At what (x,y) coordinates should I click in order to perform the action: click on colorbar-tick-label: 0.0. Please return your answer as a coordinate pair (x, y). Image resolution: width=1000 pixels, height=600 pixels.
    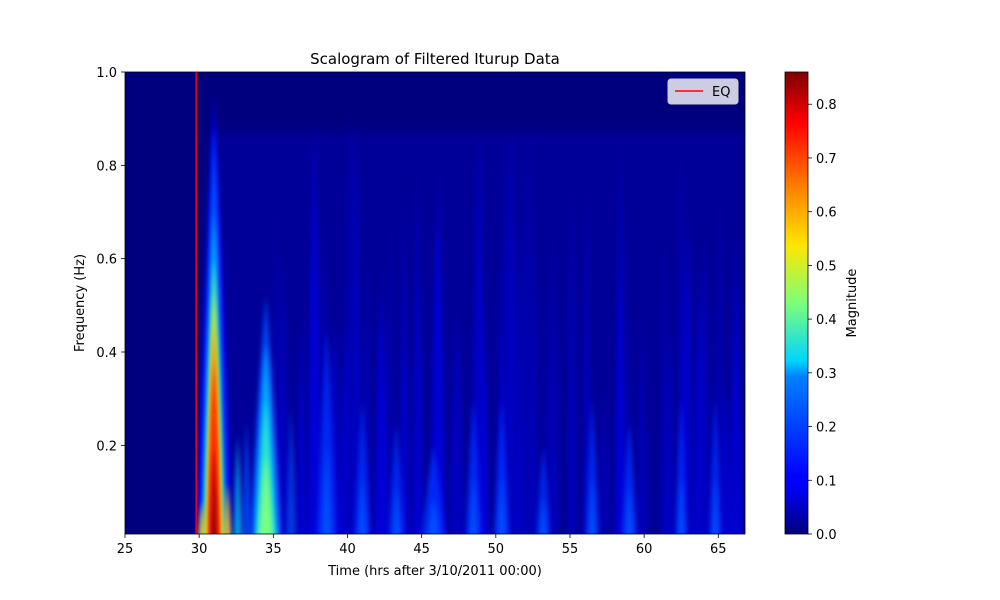
    Looking at the image, I should click on (826, 535).